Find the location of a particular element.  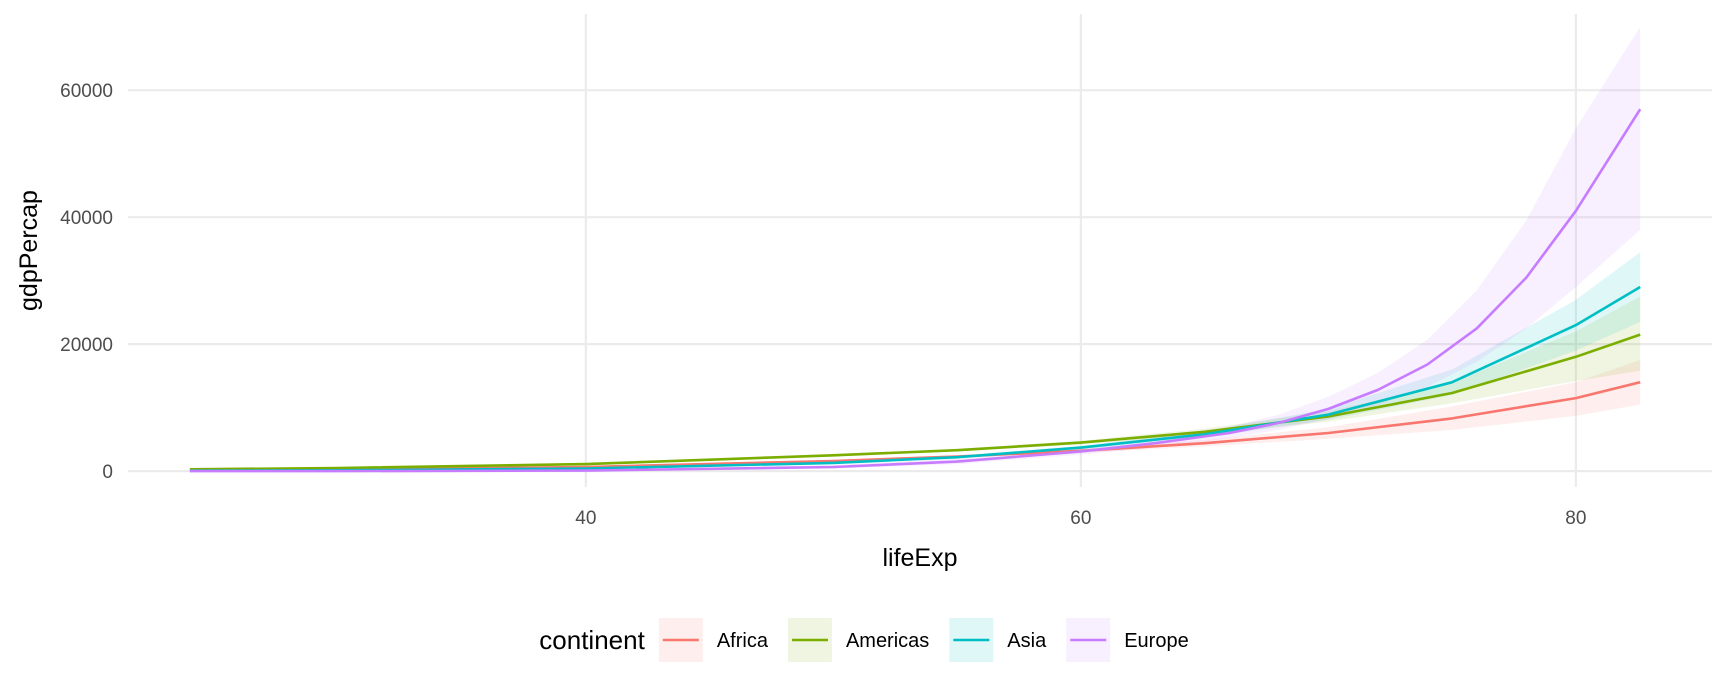

y-axis-tick-labels: 0 20000 40000 60000 is located at coordinates (86, 282).